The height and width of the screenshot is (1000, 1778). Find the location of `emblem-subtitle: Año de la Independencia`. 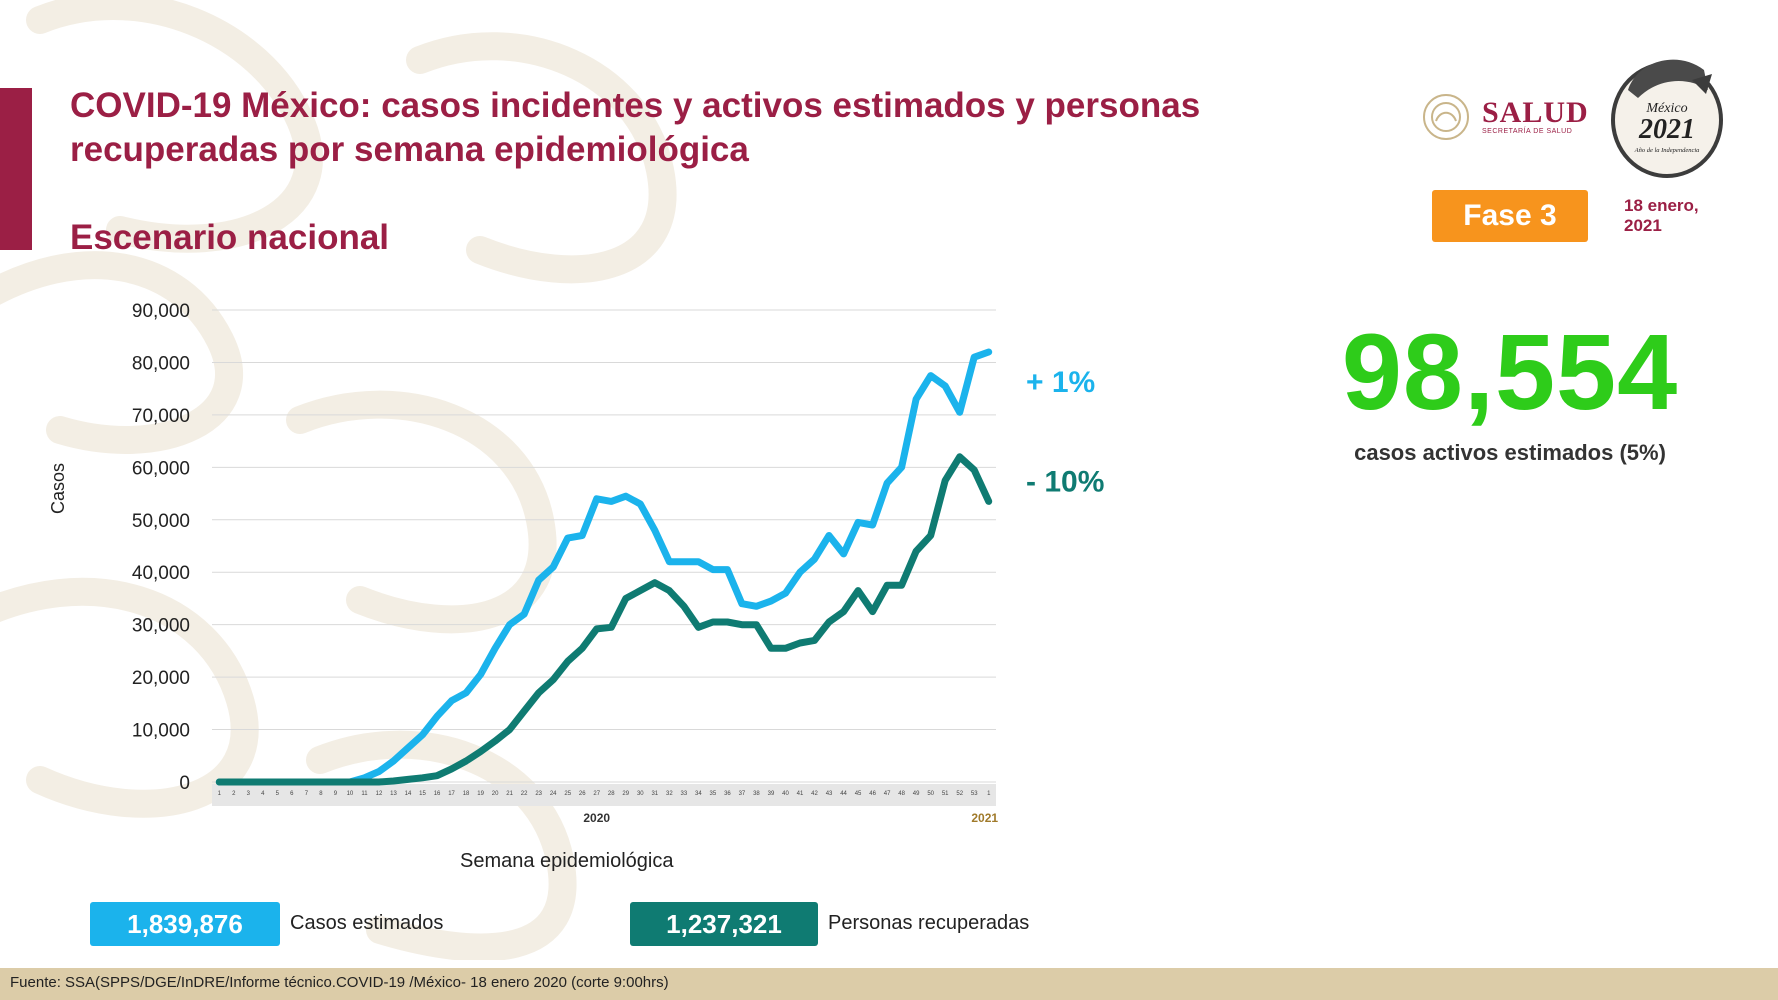

emblem-subtitle: Año de la Independencia is located at coordinates (1667, 150).